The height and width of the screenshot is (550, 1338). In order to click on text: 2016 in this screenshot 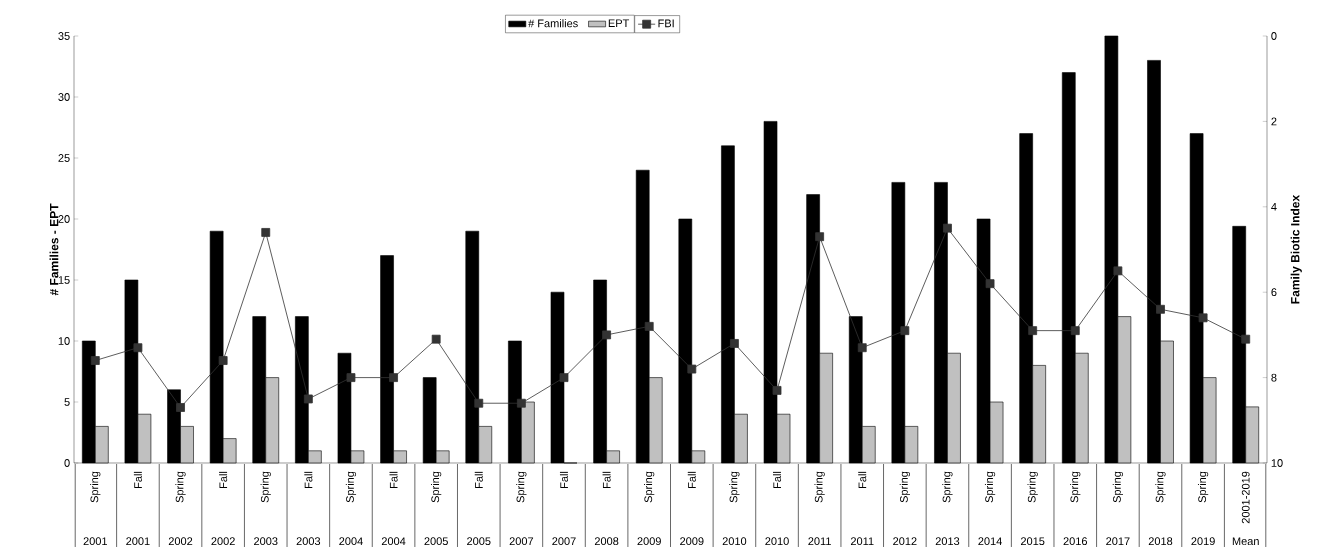, I will do `click(1075, 541)`.